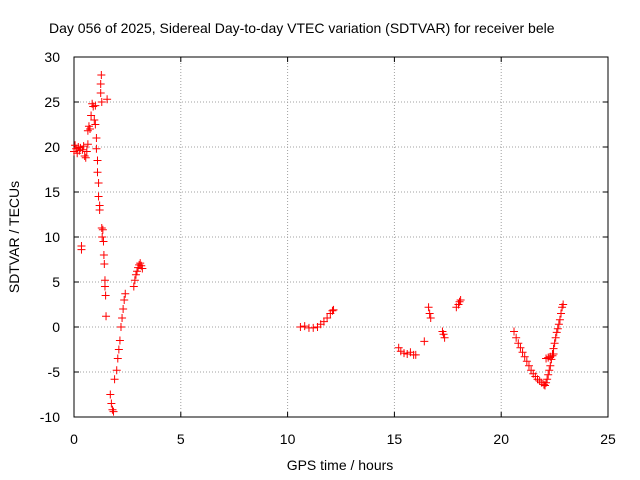 The height and width of the screenshot is (480, 640). I want to click on x-tick-label: 5, so click(181, 439).